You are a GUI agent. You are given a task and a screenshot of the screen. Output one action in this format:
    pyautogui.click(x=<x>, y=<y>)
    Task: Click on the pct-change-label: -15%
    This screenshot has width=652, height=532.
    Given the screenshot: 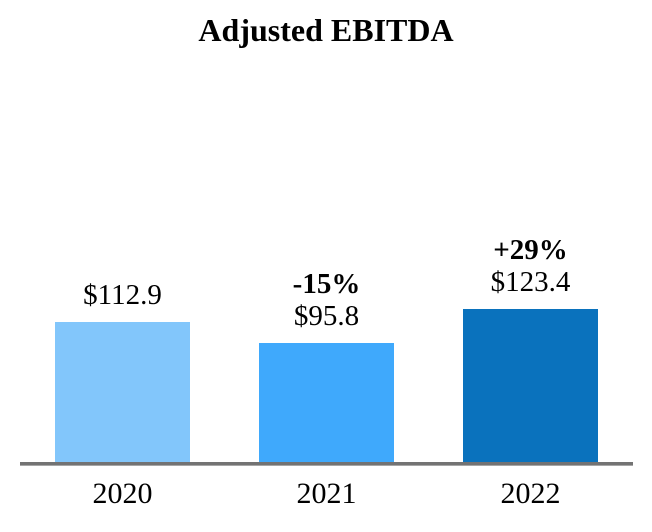 What is the action you would take?
    pyautogui.click(x=326, y=284)
    